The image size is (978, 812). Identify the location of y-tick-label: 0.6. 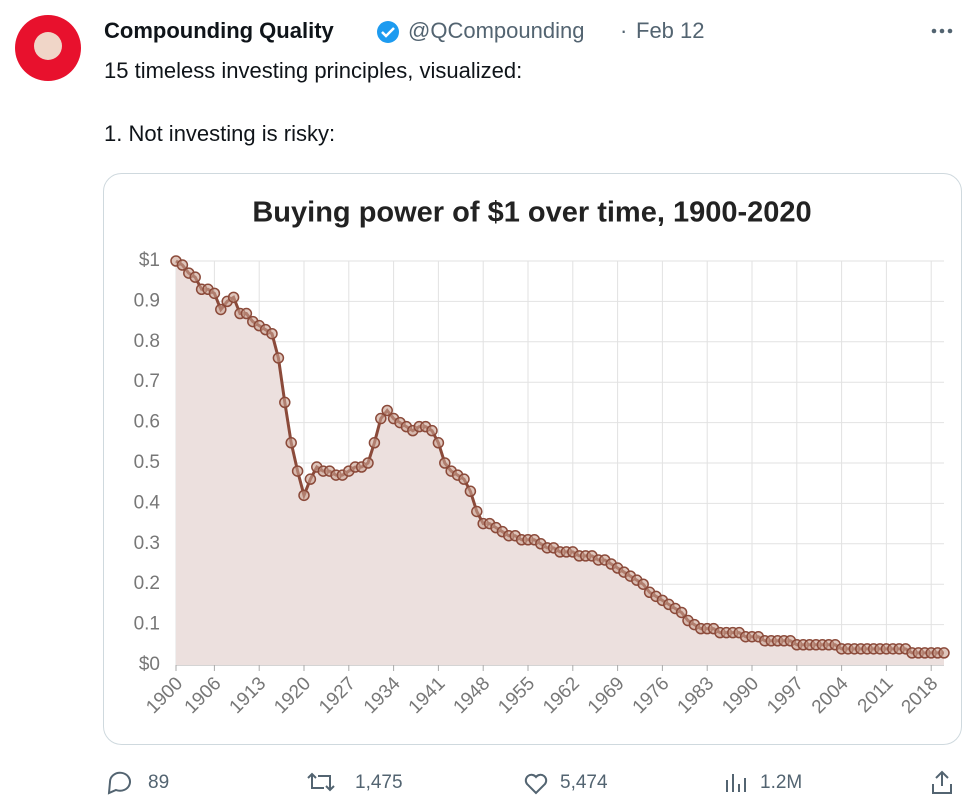
(147, 422).